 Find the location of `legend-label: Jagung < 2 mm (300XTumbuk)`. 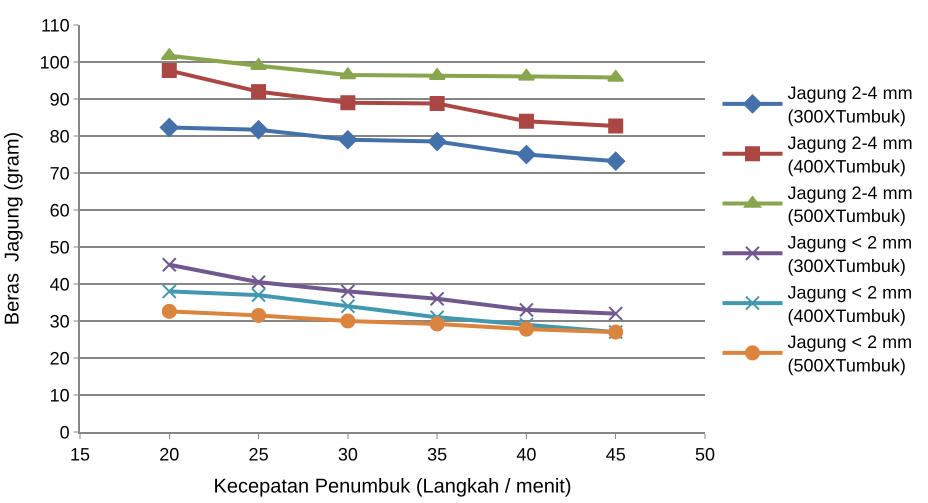

legend-label: Jagung < 2 mm (300XTumbuk) is located at coordinates (850, 254).